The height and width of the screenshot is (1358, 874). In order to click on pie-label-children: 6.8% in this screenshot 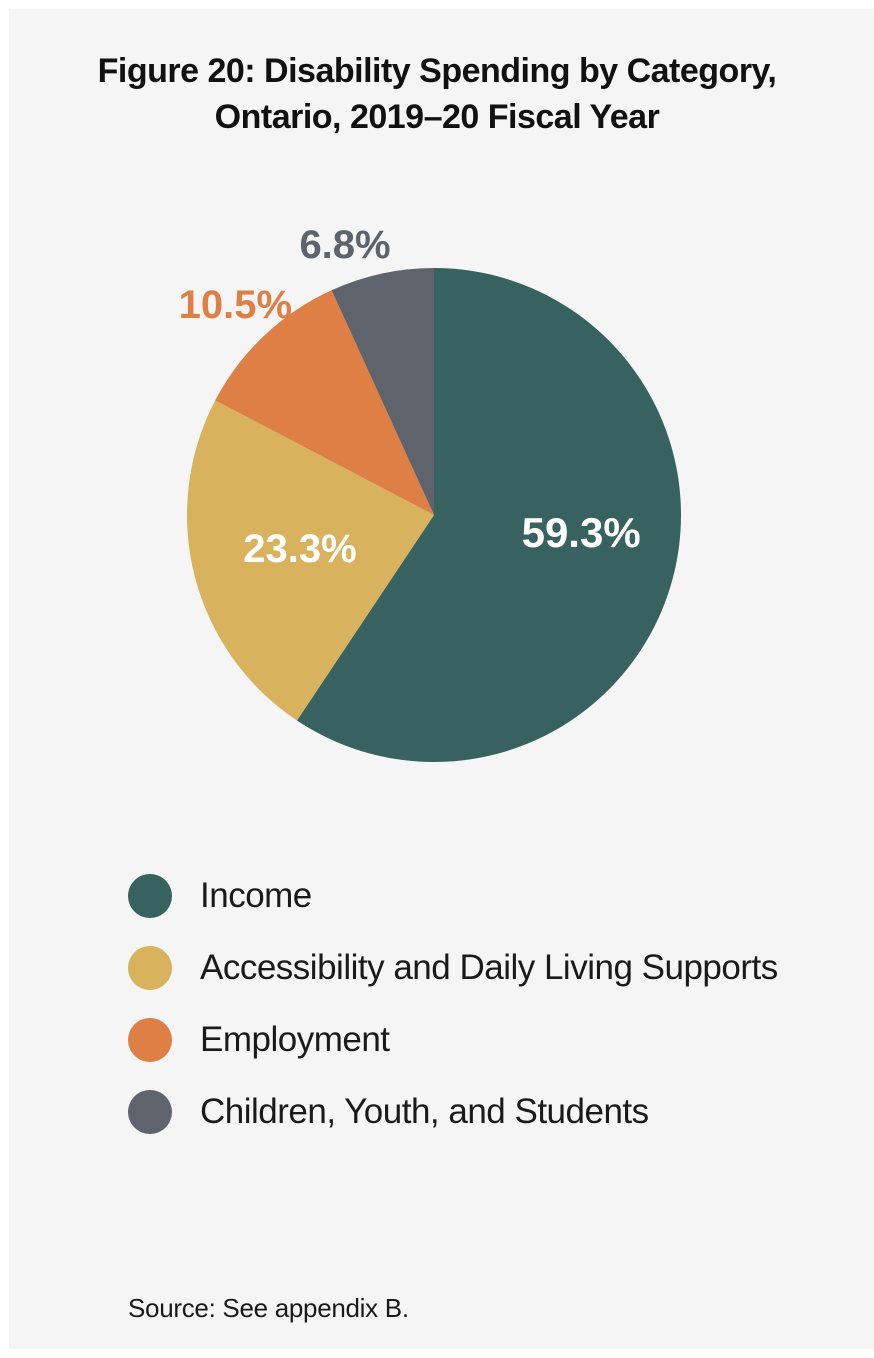, I will do `click(344, 245)`.